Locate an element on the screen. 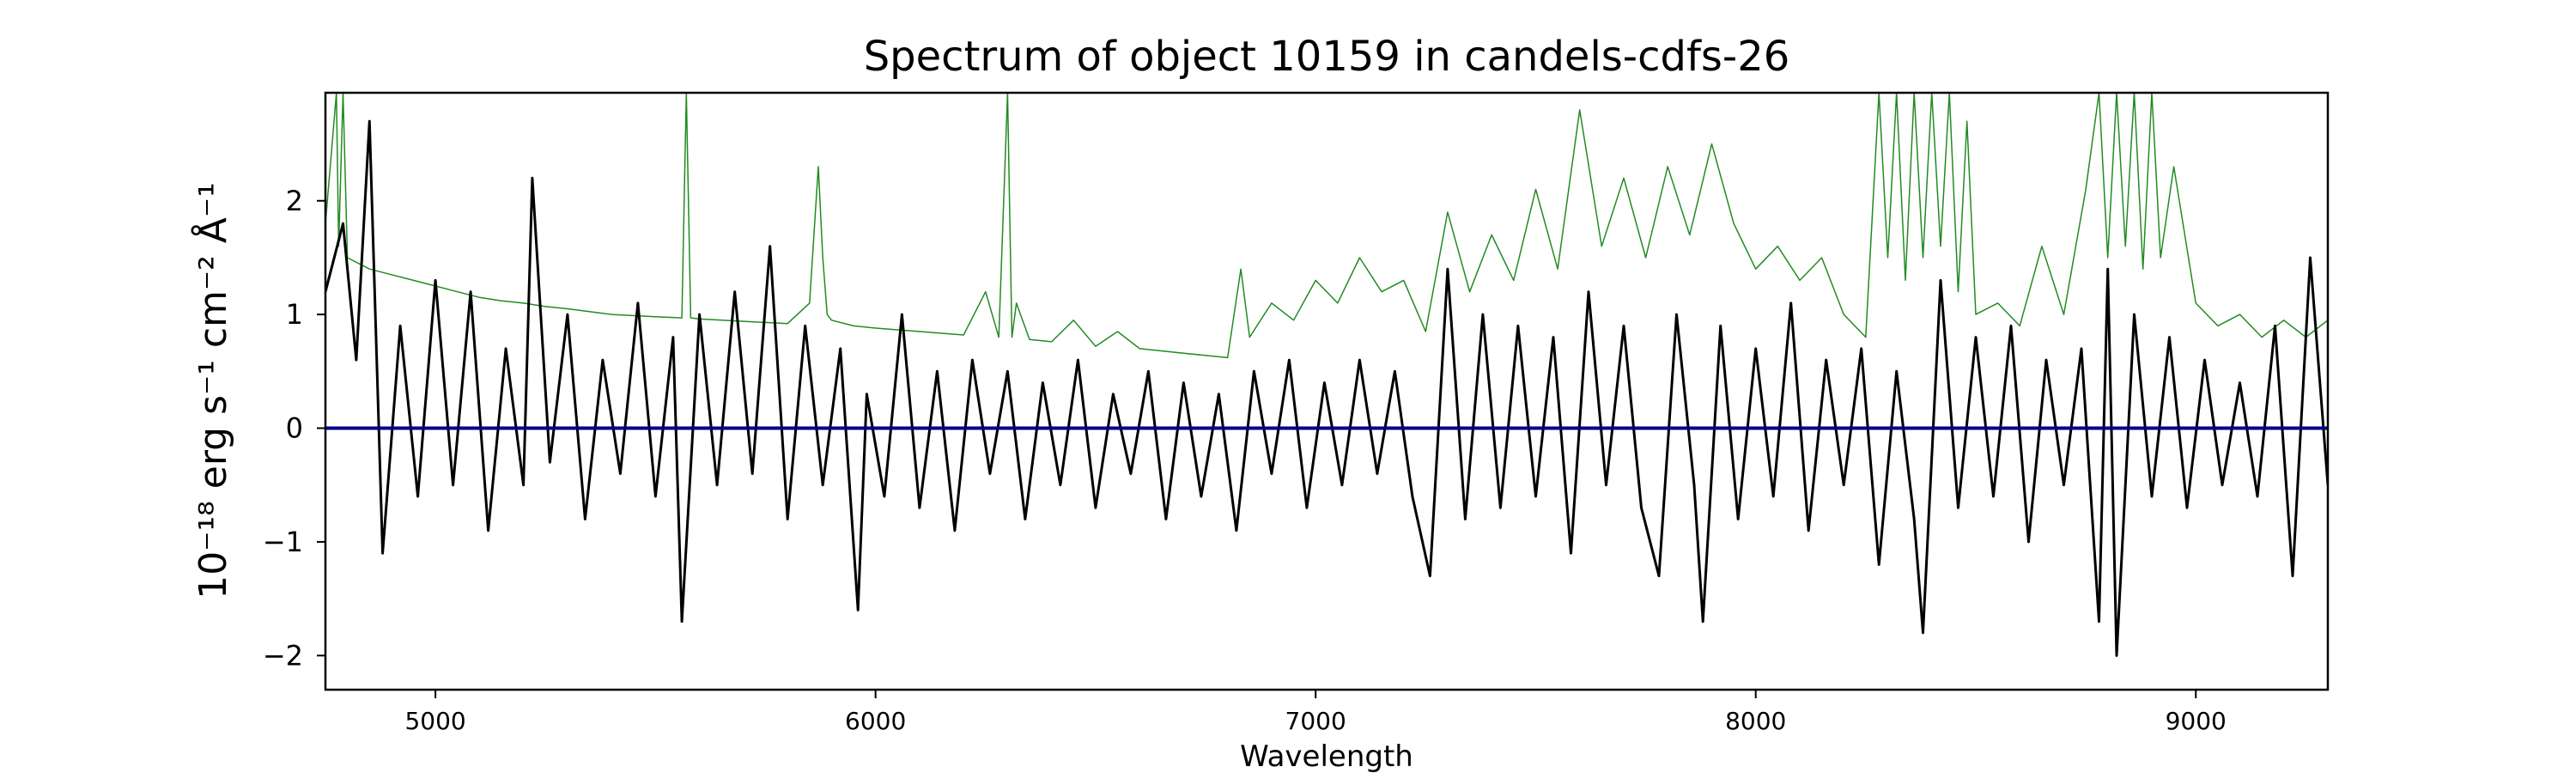 The width and height of the screenshot is (2576, 773). y-axis: −2 −1 0 1 2 is located at coordinates (294, 428).